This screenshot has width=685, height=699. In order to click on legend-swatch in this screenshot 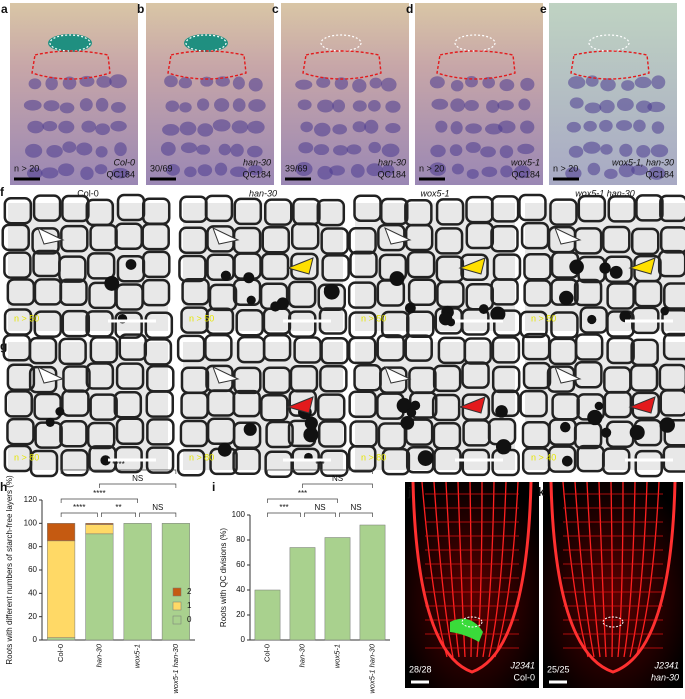, I will do `click(177, 606)`.